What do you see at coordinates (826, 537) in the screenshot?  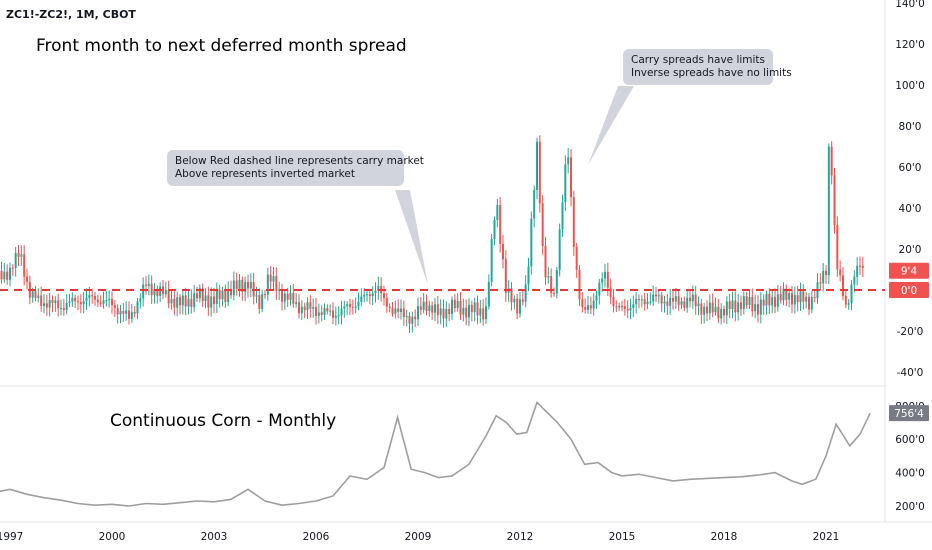 I see `x-tick-8: 2021` at bounding box center [826, 537].